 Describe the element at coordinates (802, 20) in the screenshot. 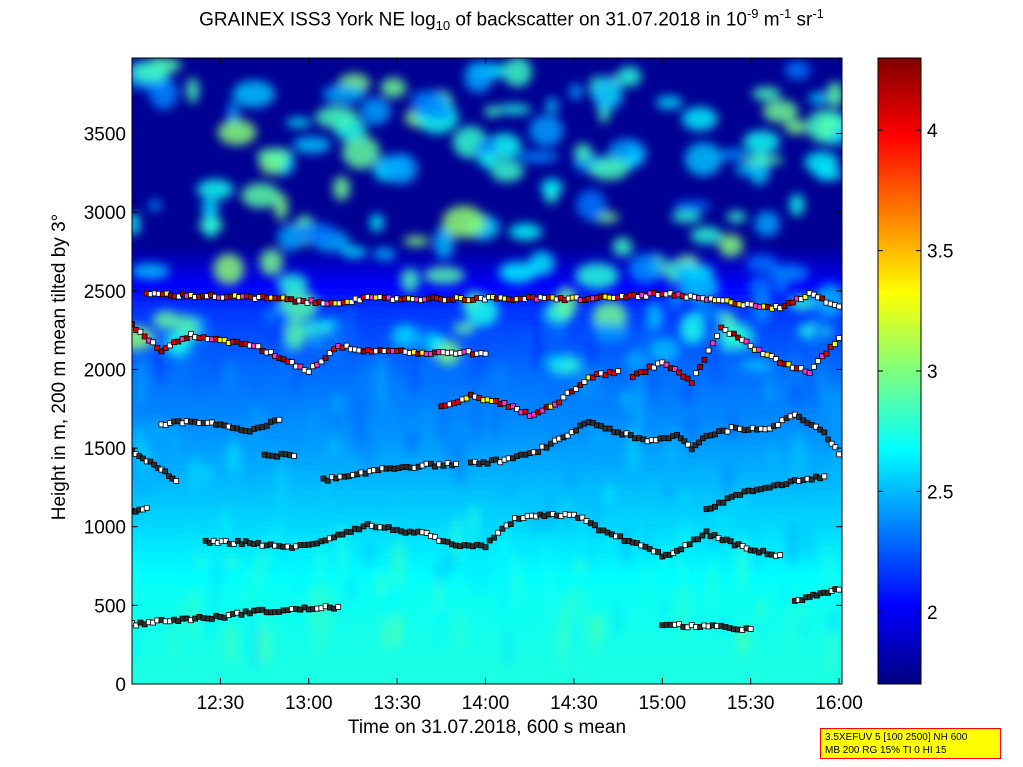

I see `title-unit-2: sr` at that location.